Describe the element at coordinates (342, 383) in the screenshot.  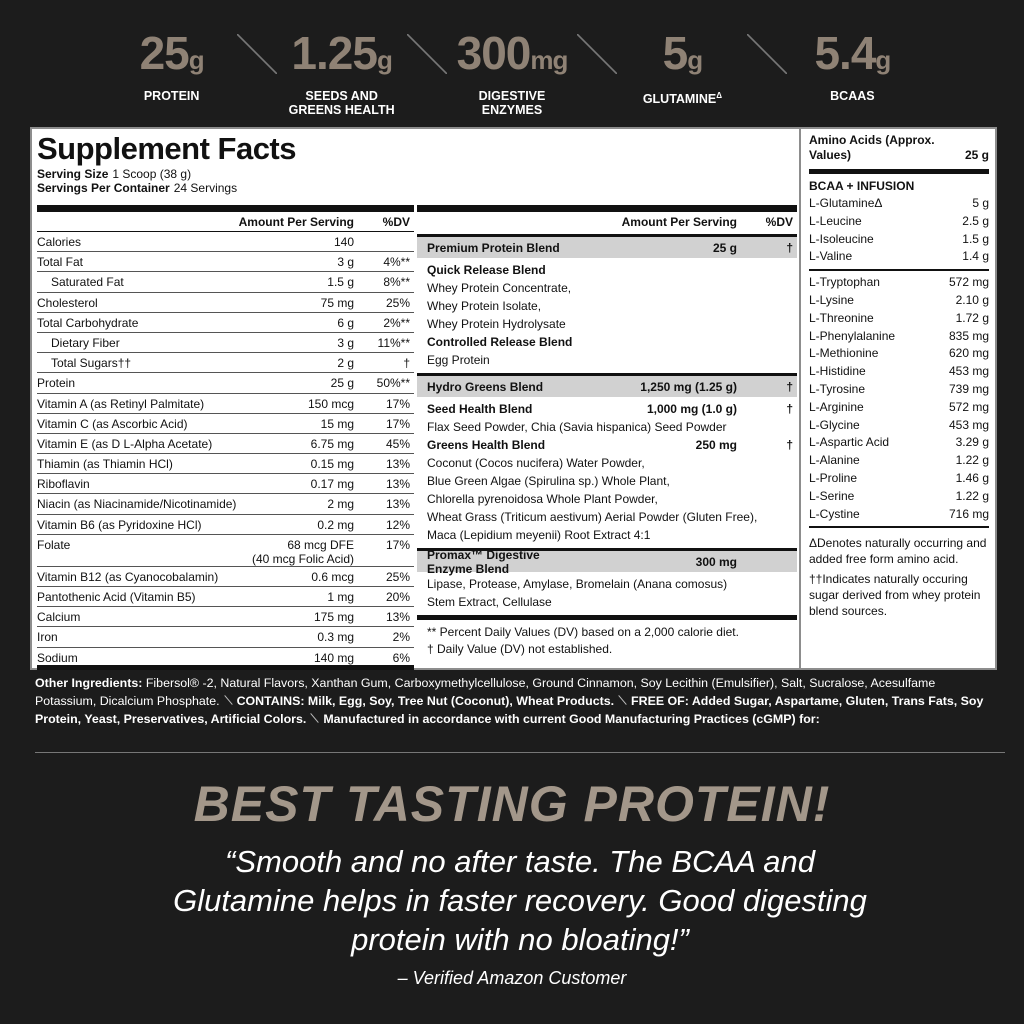
I see `amount-value: 25 g` at that location.